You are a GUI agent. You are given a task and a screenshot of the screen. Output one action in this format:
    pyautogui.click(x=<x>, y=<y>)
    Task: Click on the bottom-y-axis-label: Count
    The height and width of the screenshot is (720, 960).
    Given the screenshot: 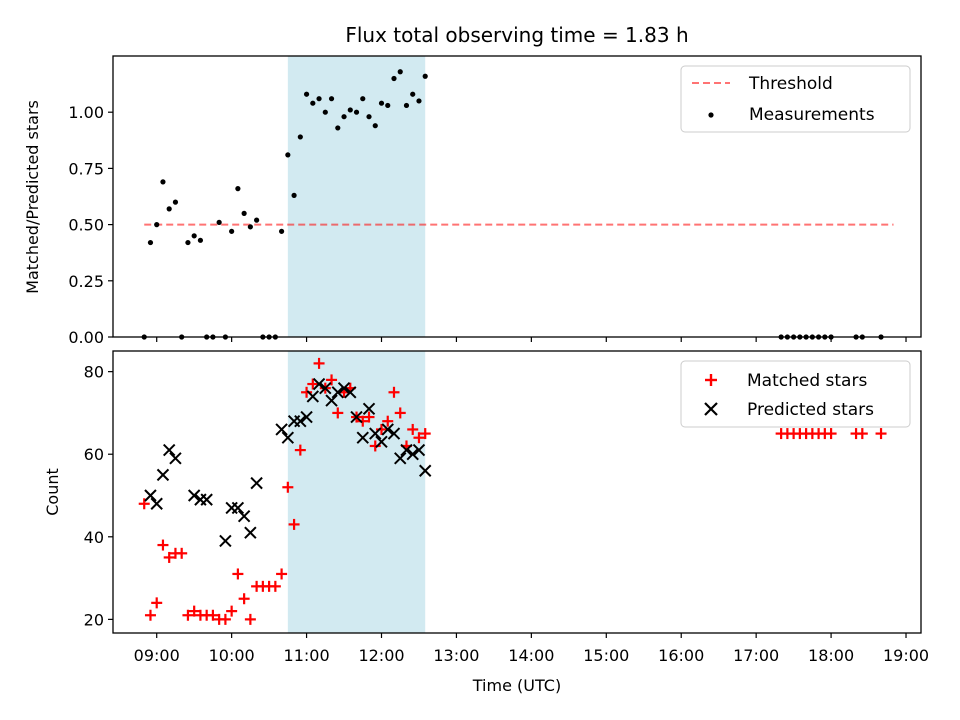 What is the action you would take?
    pyautogui.click(x=52, y=492)
    